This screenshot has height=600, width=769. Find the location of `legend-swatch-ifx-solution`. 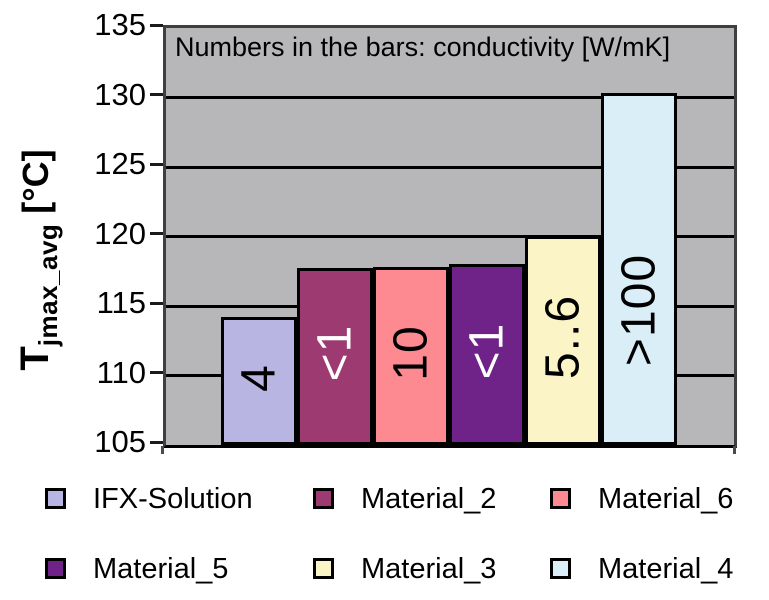

legend-swatch-ifx-solution is located at coordinates (55, 498).